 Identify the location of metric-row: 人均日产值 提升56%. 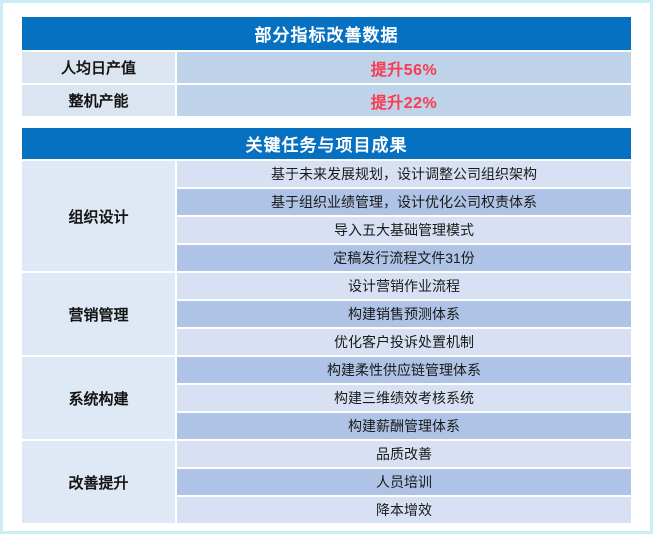
(326, 67).